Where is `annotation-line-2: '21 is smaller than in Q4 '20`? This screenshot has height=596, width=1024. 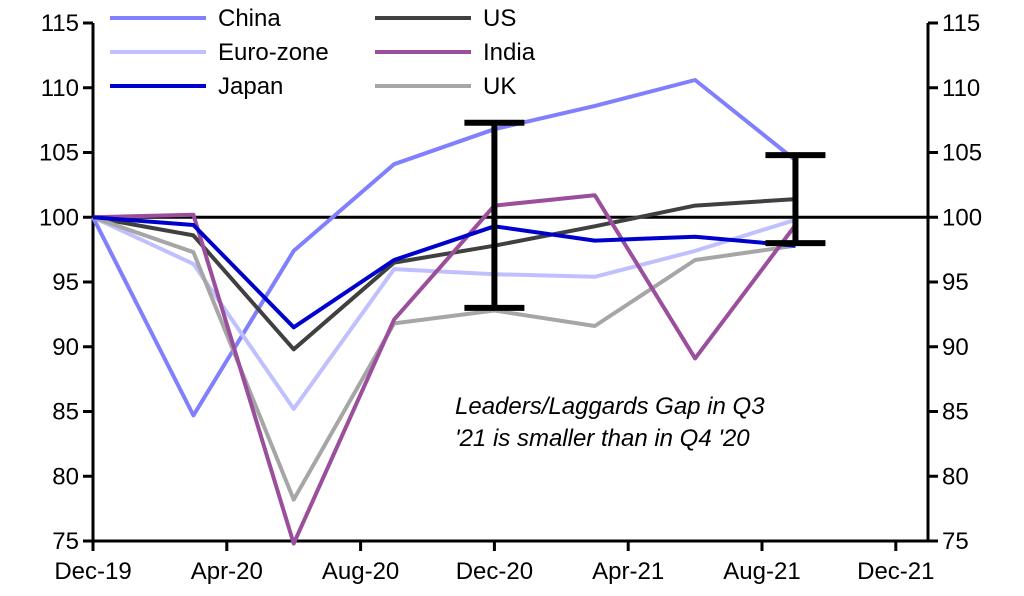
annotation-line-2: '21 is smaller than in Q4 '20 is located at coordinates (602, 438).